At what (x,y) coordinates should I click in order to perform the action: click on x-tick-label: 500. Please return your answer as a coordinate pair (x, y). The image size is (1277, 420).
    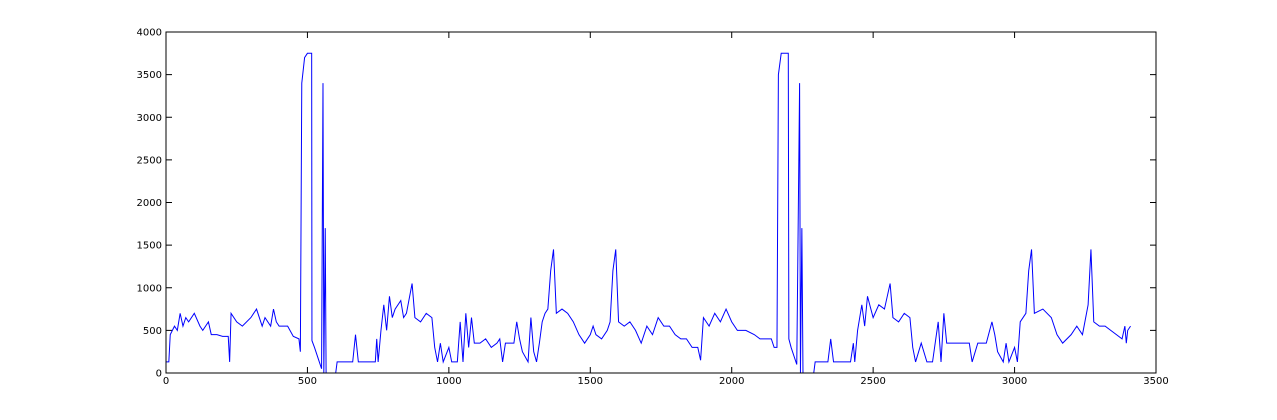
    Looking at the image, I should click on (307, 381).